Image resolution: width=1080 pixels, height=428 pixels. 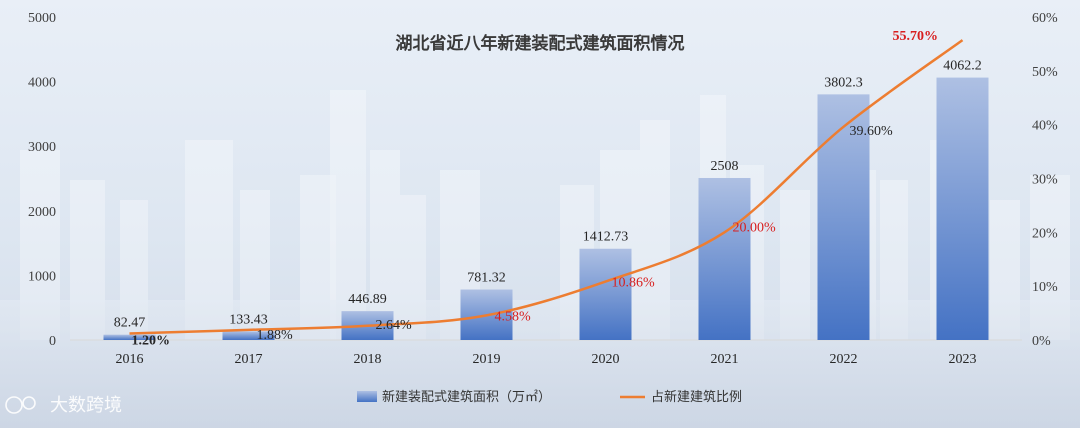 What do you see at coordinates (606, 359) in the screenshot?
I see `x-tick-label: 2020` at bounding box center [606, 359].